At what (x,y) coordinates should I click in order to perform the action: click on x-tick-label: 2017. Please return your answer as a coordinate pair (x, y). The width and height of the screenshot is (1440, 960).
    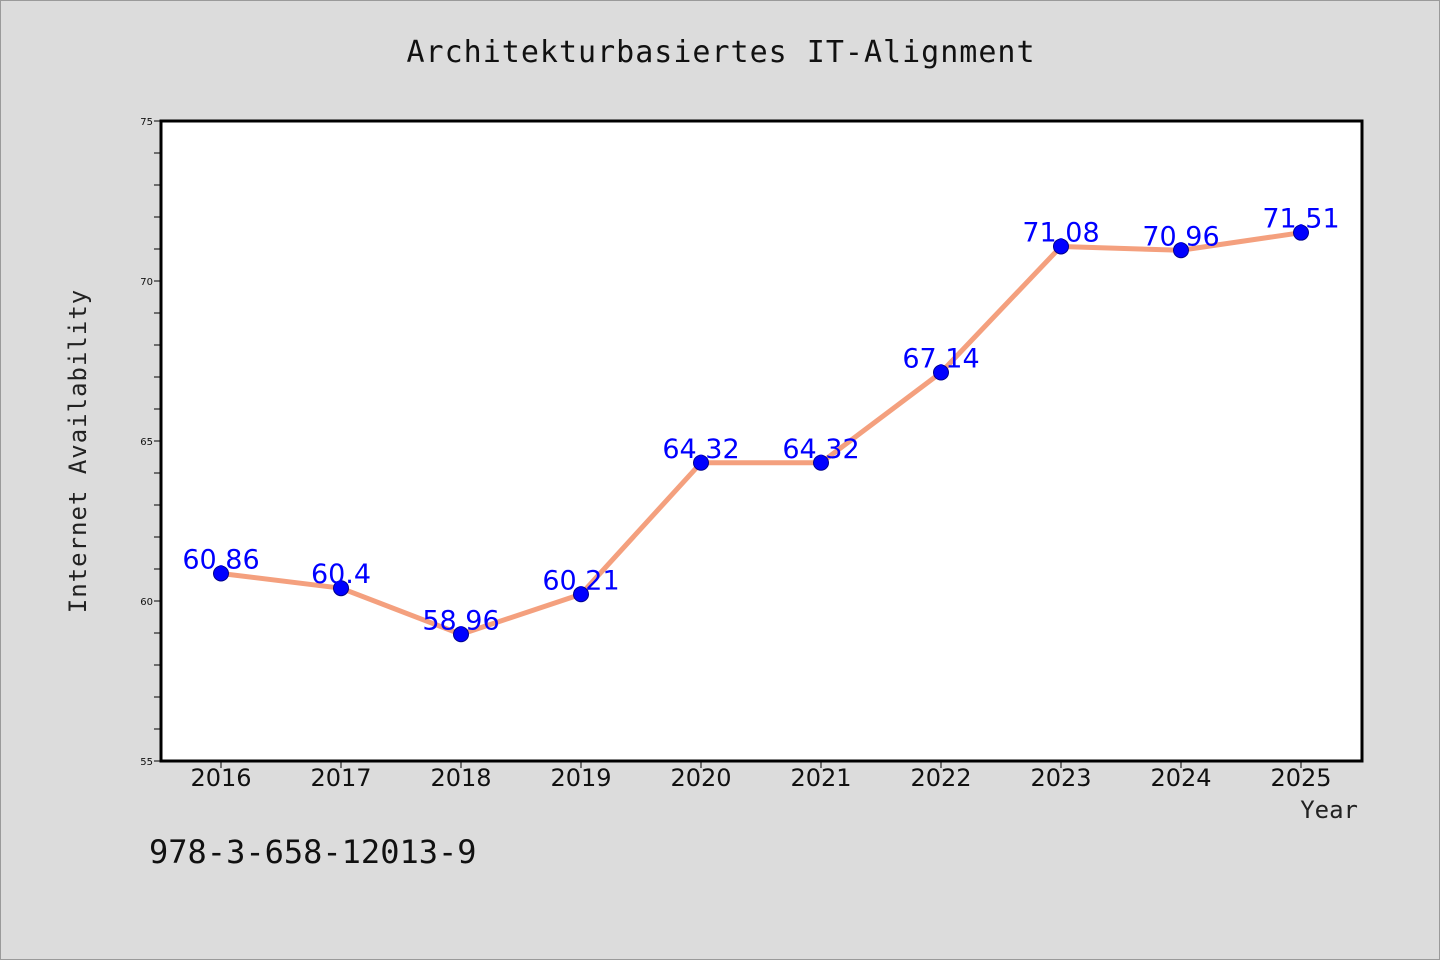
    Looking at the image, I should click on (340, 778).